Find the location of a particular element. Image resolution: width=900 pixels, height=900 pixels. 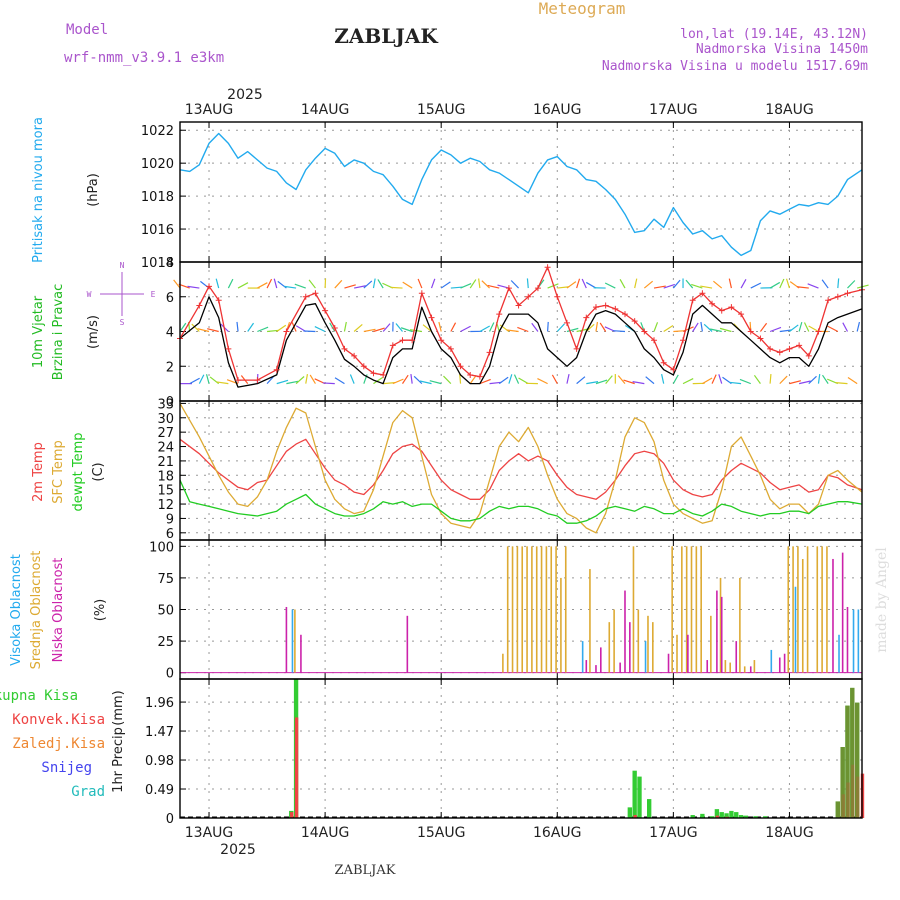

tick-label: 27 is located at coordinates (165, 433).